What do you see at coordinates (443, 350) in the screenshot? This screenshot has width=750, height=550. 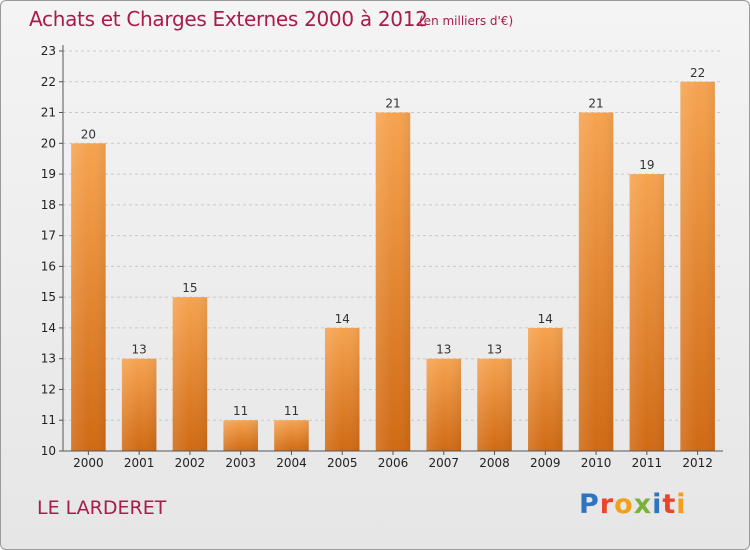 I see `data-label-2007: 13` at bounding box center [443, 350].